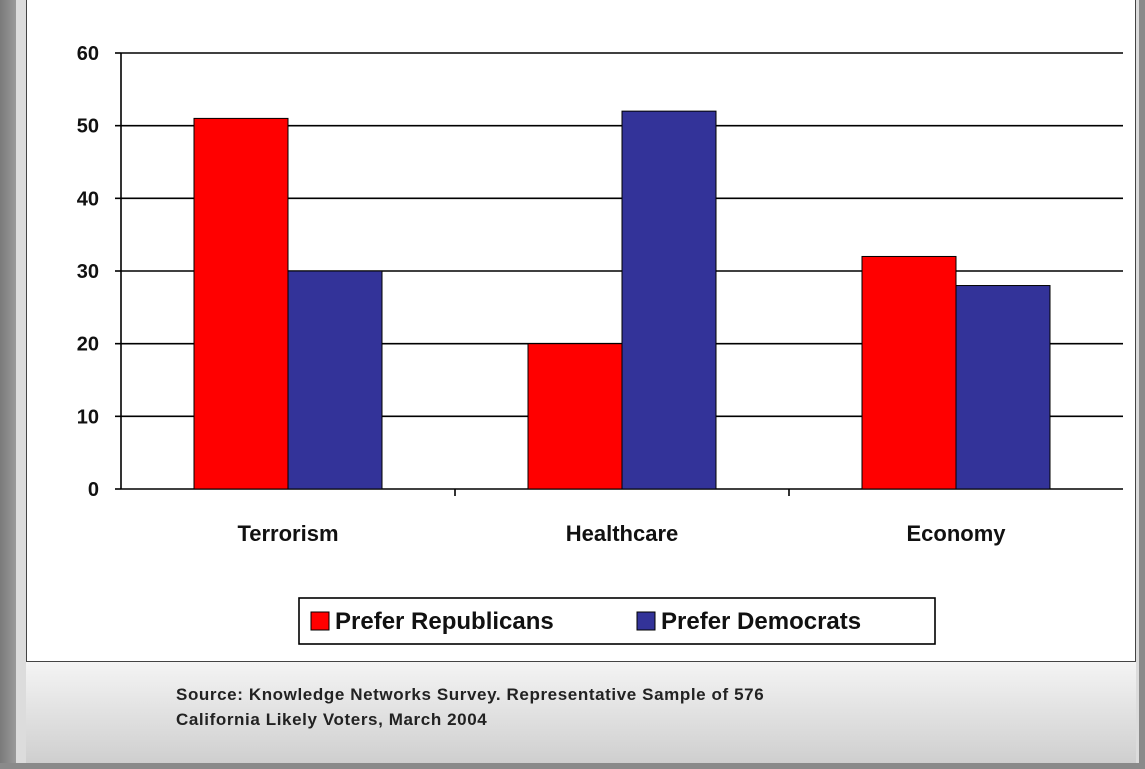  What do you see at coordinates (88, 417) in the screenshot?
I see `y-tick-label-10: 10` at bounding box center [88, 417].